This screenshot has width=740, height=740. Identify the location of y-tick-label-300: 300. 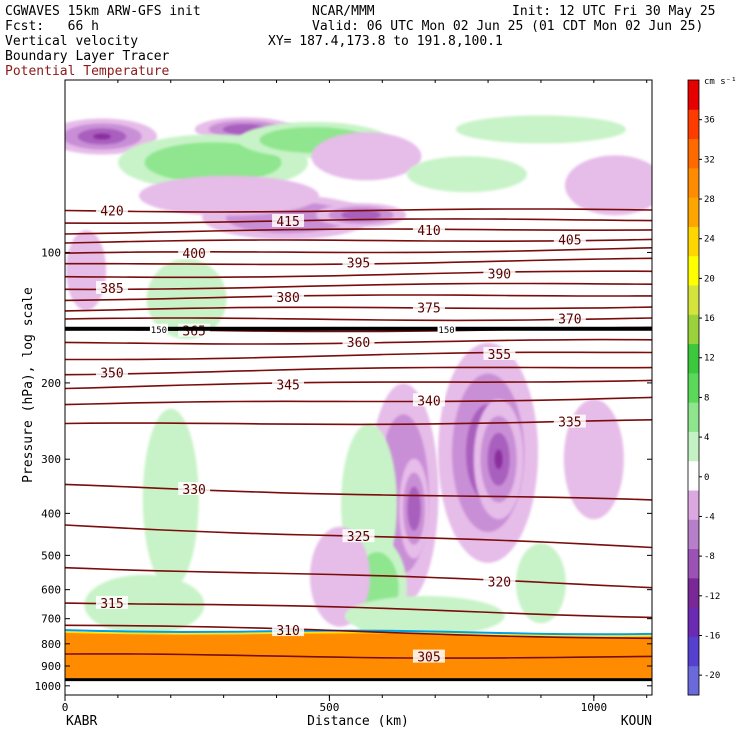
(51, 459).